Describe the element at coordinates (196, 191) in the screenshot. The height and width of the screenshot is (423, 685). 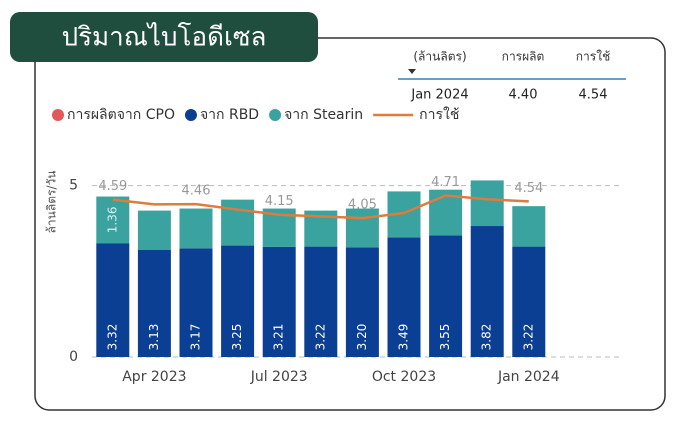
I see `data-label: 4.46` at that location.